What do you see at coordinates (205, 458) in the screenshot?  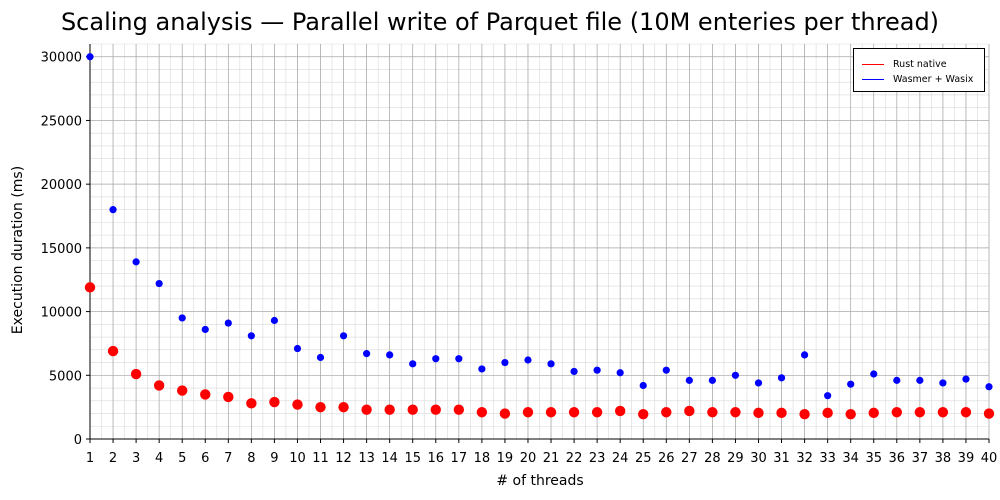 I see `x-tick-label: 6` at bounding box center [205, 458].